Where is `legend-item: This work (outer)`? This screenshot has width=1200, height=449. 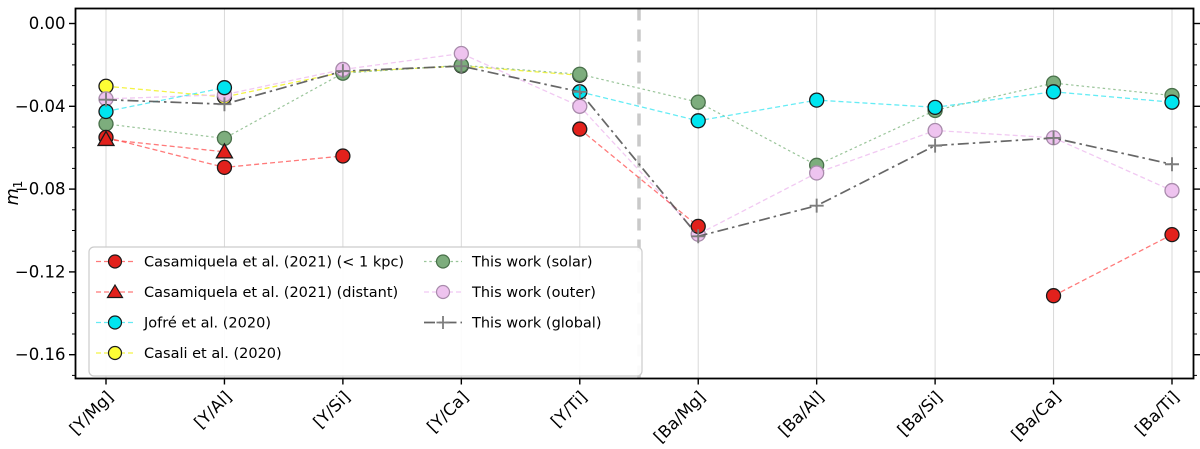
legend-item: This work (outer) is located at coordinates (510, 292).